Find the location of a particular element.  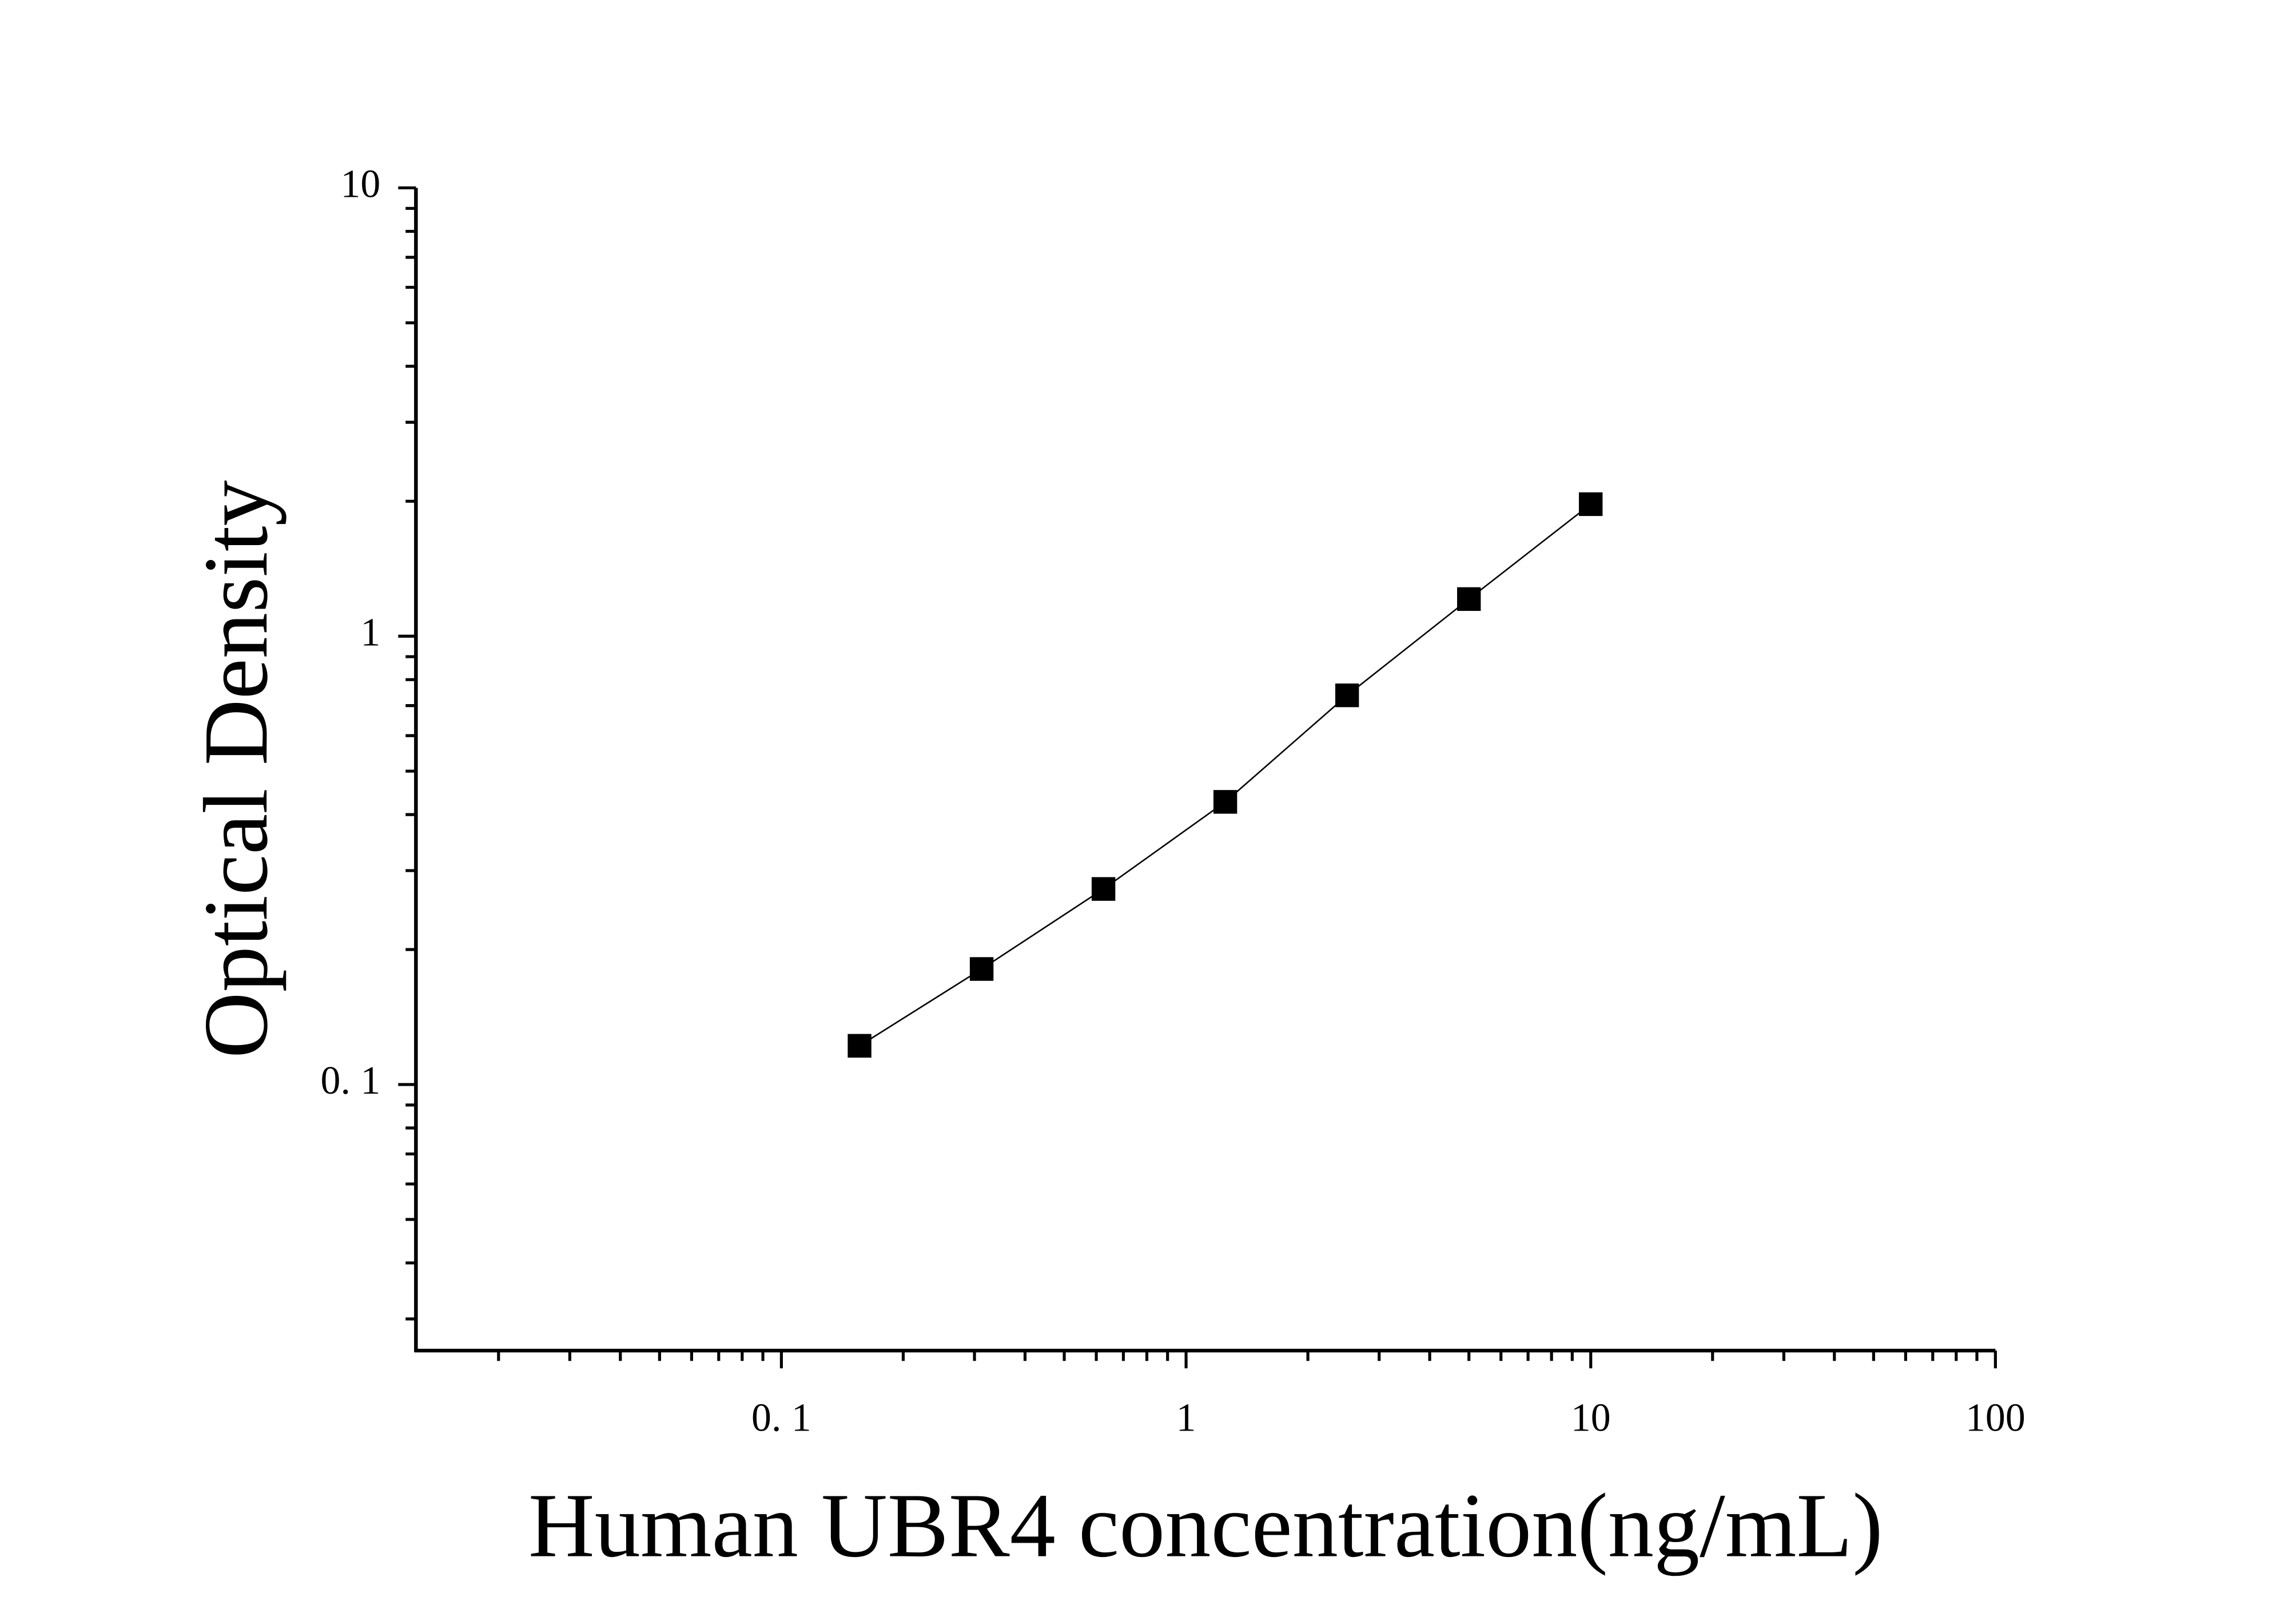

x-axis-label: Human UBR4 concentration(ng/mL) is located at coordinates (1205, 1525).